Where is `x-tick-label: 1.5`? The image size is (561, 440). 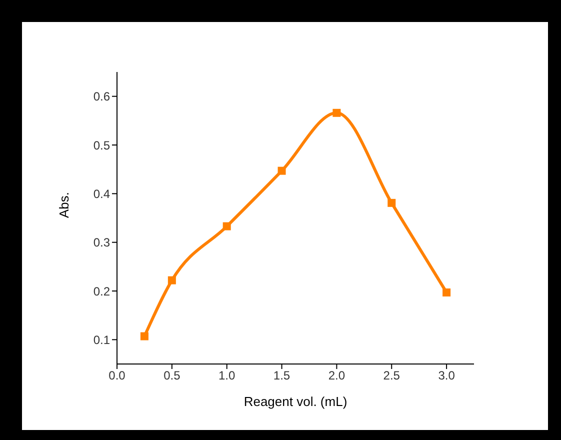
x-tick-label: 1.5 is located at coordinates (281, 375).